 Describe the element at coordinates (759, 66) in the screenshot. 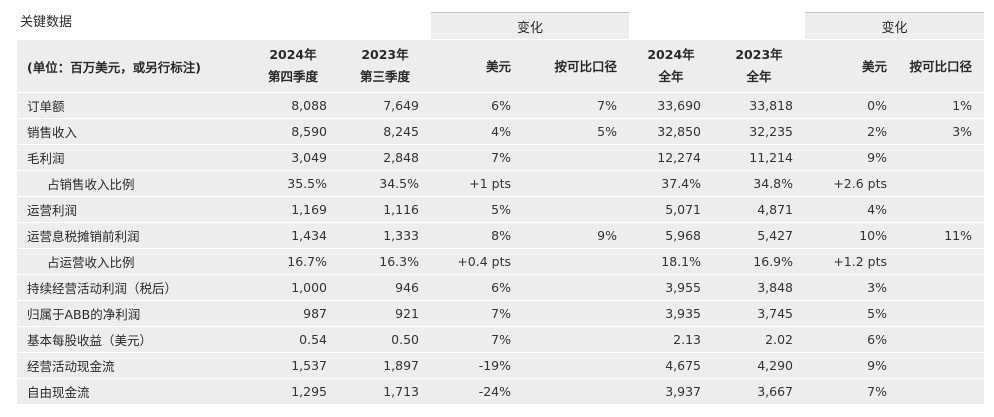

I see `fy-2023-header: 2023年 全年` at that location.